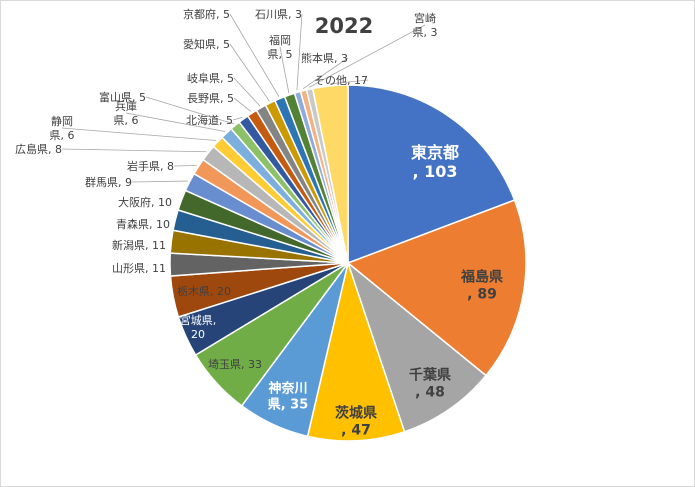 Image resolution: width=695 pixels, height=487 pixels. Describe the element at coordinates (425, 25) in the screenshot. I see `data-label: 宮崎県, 3` at that location.